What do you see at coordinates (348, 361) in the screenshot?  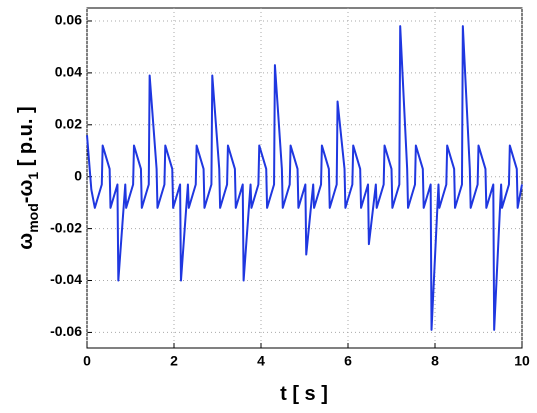 I see `x-tick-label: 6` at bounding box center [348, 361].